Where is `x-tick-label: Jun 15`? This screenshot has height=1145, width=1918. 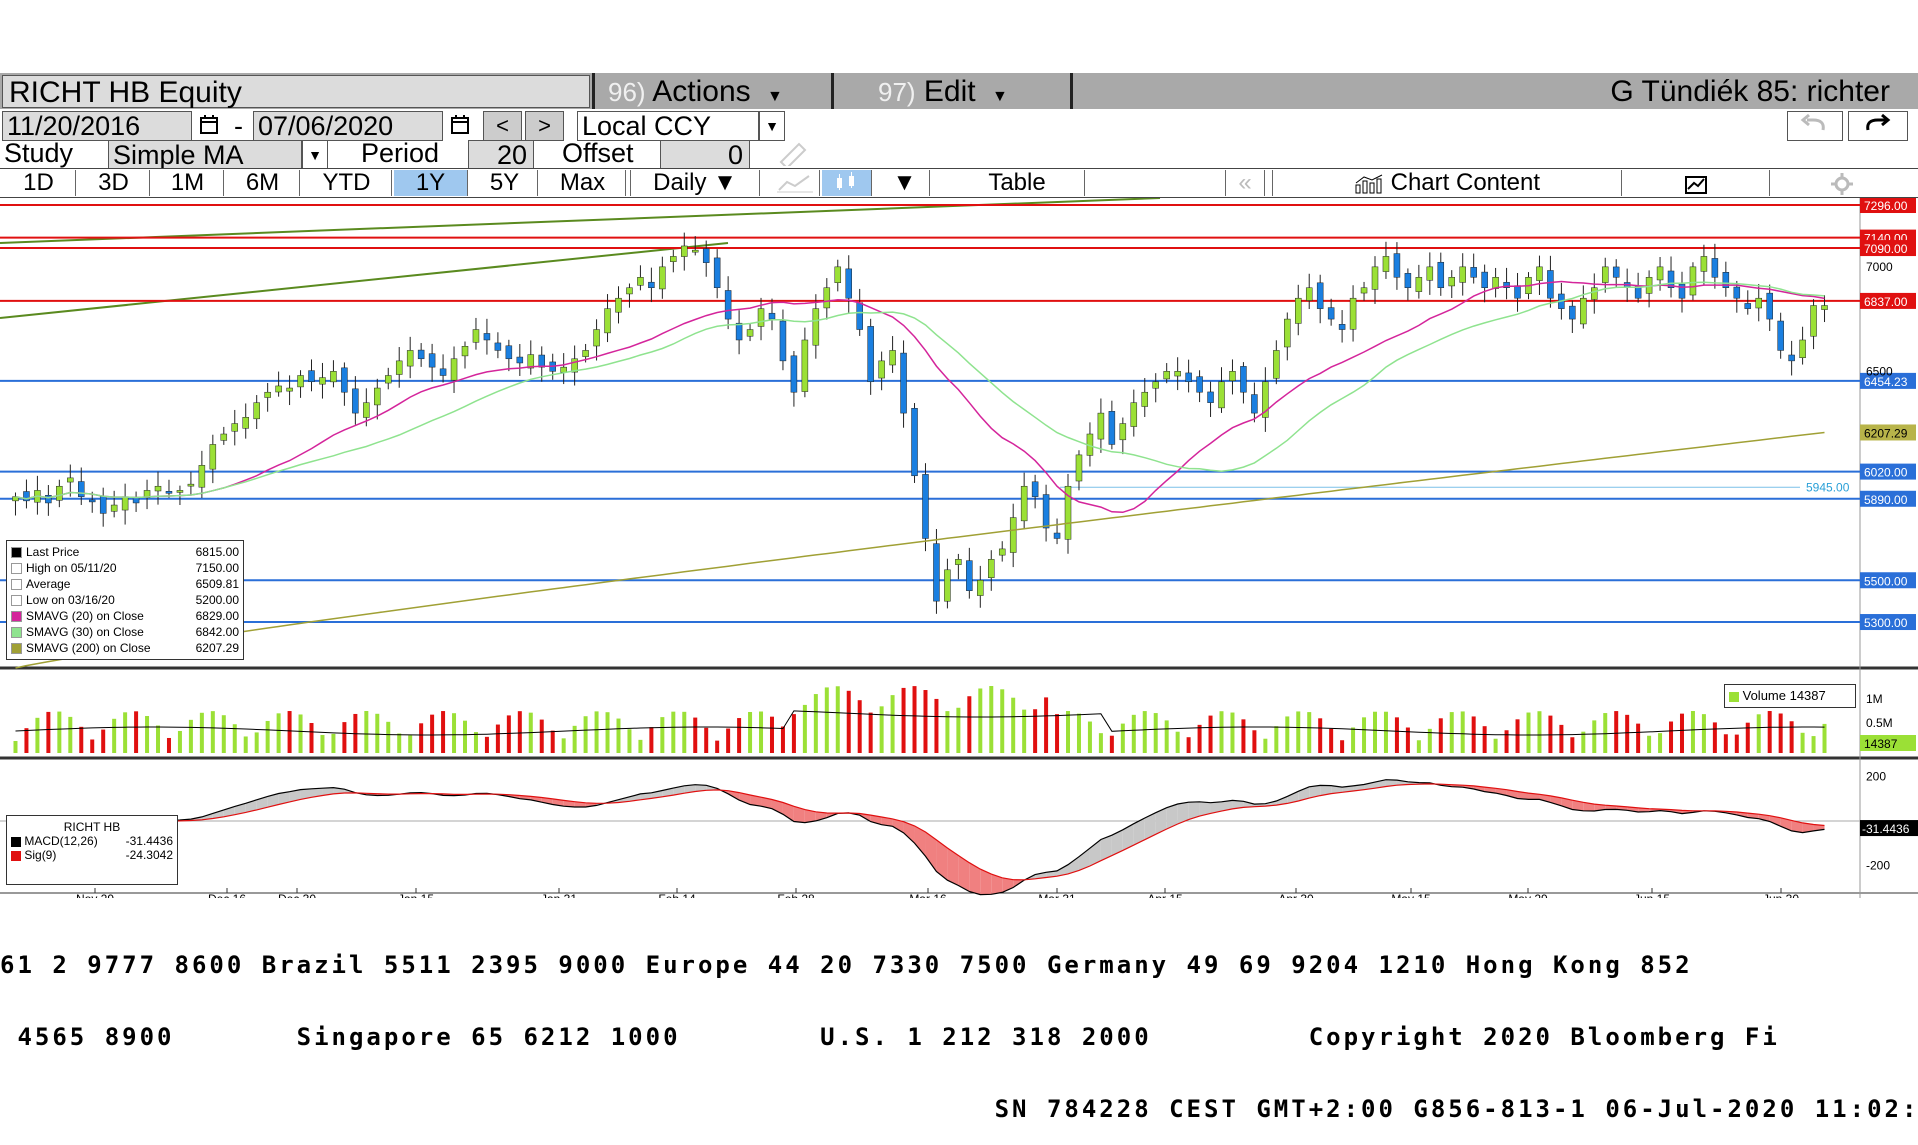
x-tick-label: Jun 15 is located at coordinates (1652, 895).